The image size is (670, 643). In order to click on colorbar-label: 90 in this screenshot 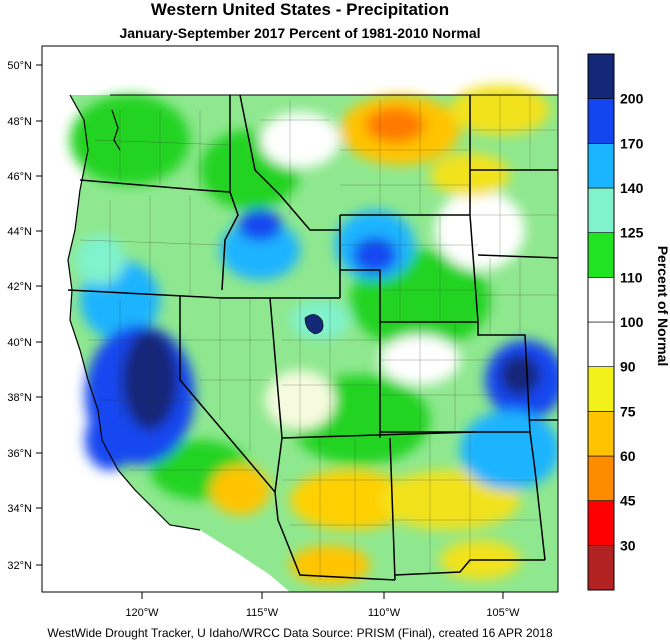, I will do `click(628, 367)`.